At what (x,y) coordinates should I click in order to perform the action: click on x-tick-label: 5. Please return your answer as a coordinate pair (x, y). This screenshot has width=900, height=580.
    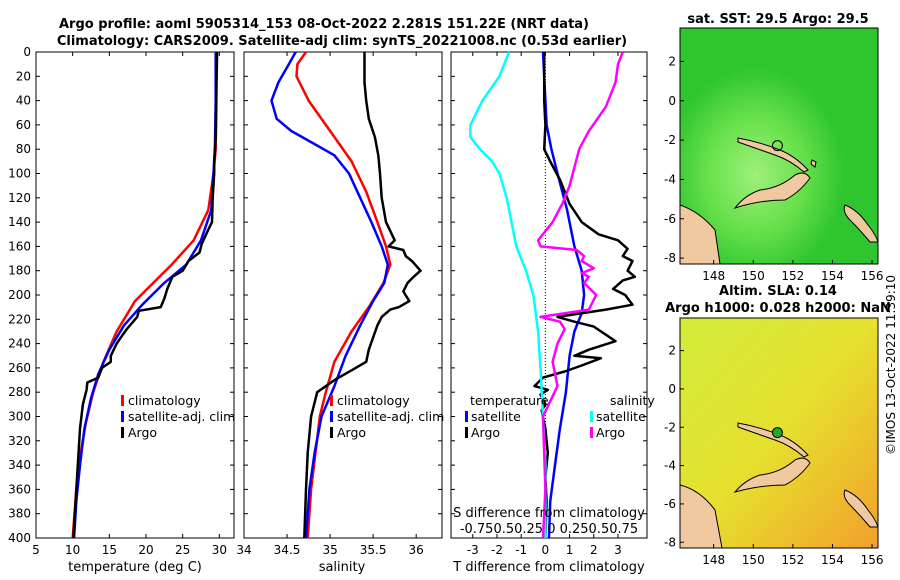
    Looking at the image, I should click on (36, 550).